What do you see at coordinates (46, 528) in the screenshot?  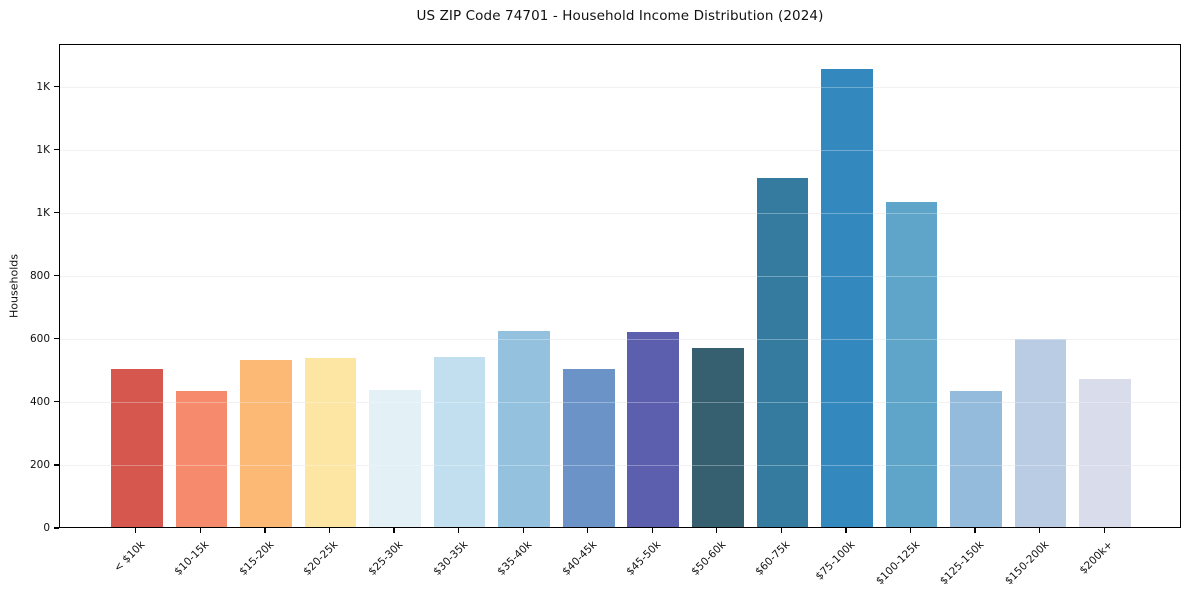 I see `y-tick-label: 0` at bounding box center [46, 528].